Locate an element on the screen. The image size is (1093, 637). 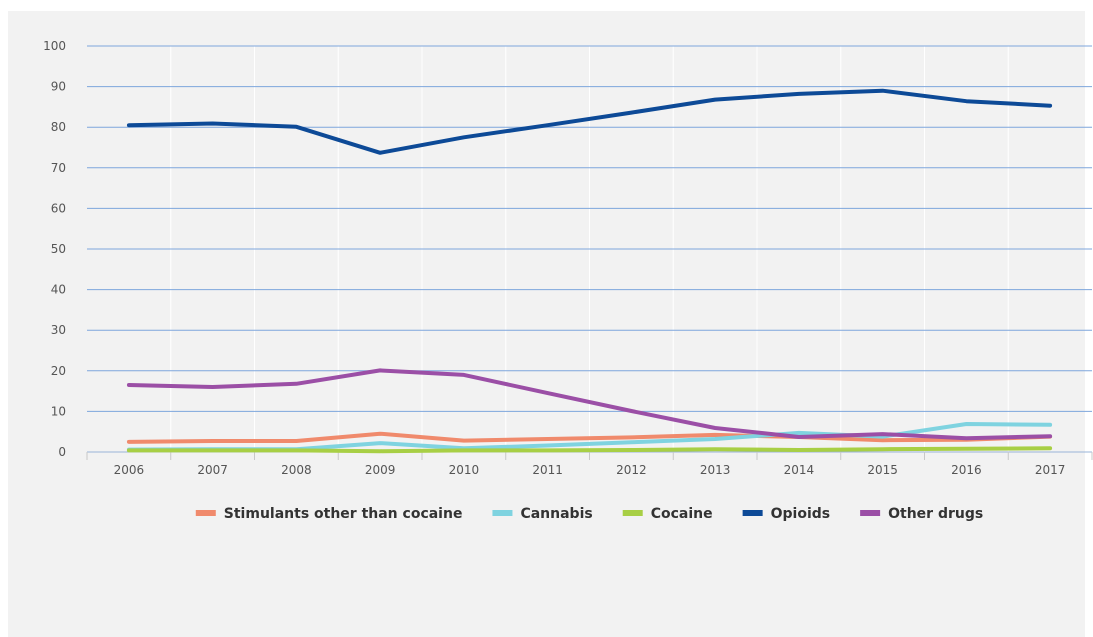
y-tick-label: 0 is located at coordinates (62, 452).